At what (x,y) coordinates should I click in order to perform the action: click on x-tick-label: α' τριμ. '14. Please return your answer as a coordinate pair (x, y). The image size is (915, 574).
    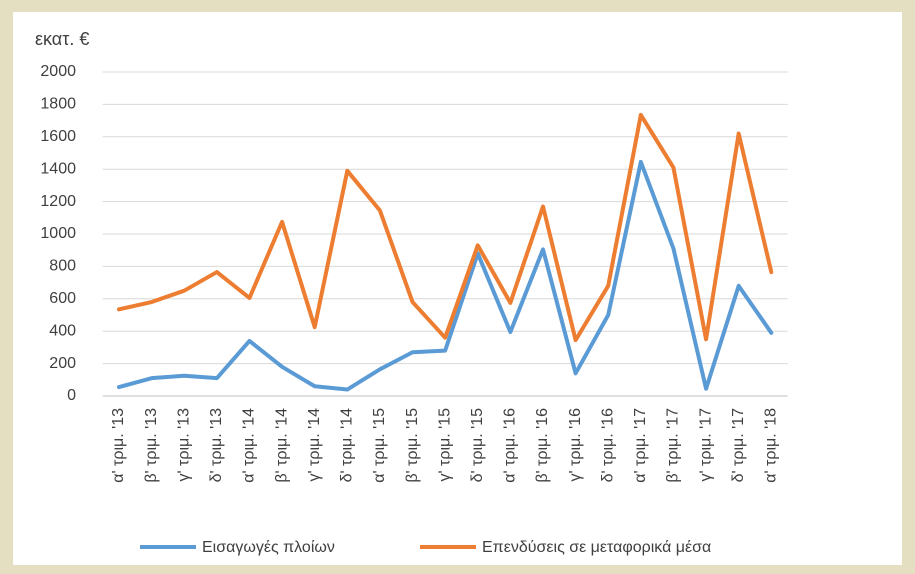
    Looking at the image, I should click on (249, 445).